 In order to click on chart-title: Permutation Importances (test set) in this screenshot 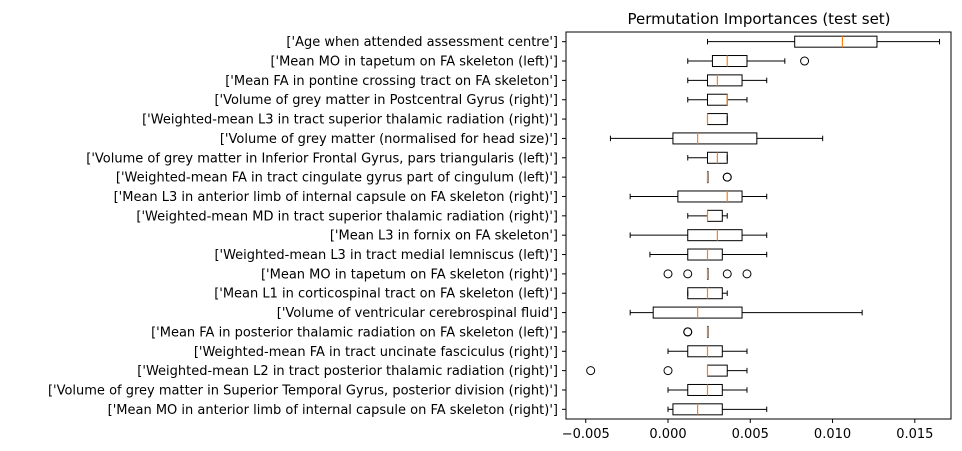, I will do `click(758, 19)`.